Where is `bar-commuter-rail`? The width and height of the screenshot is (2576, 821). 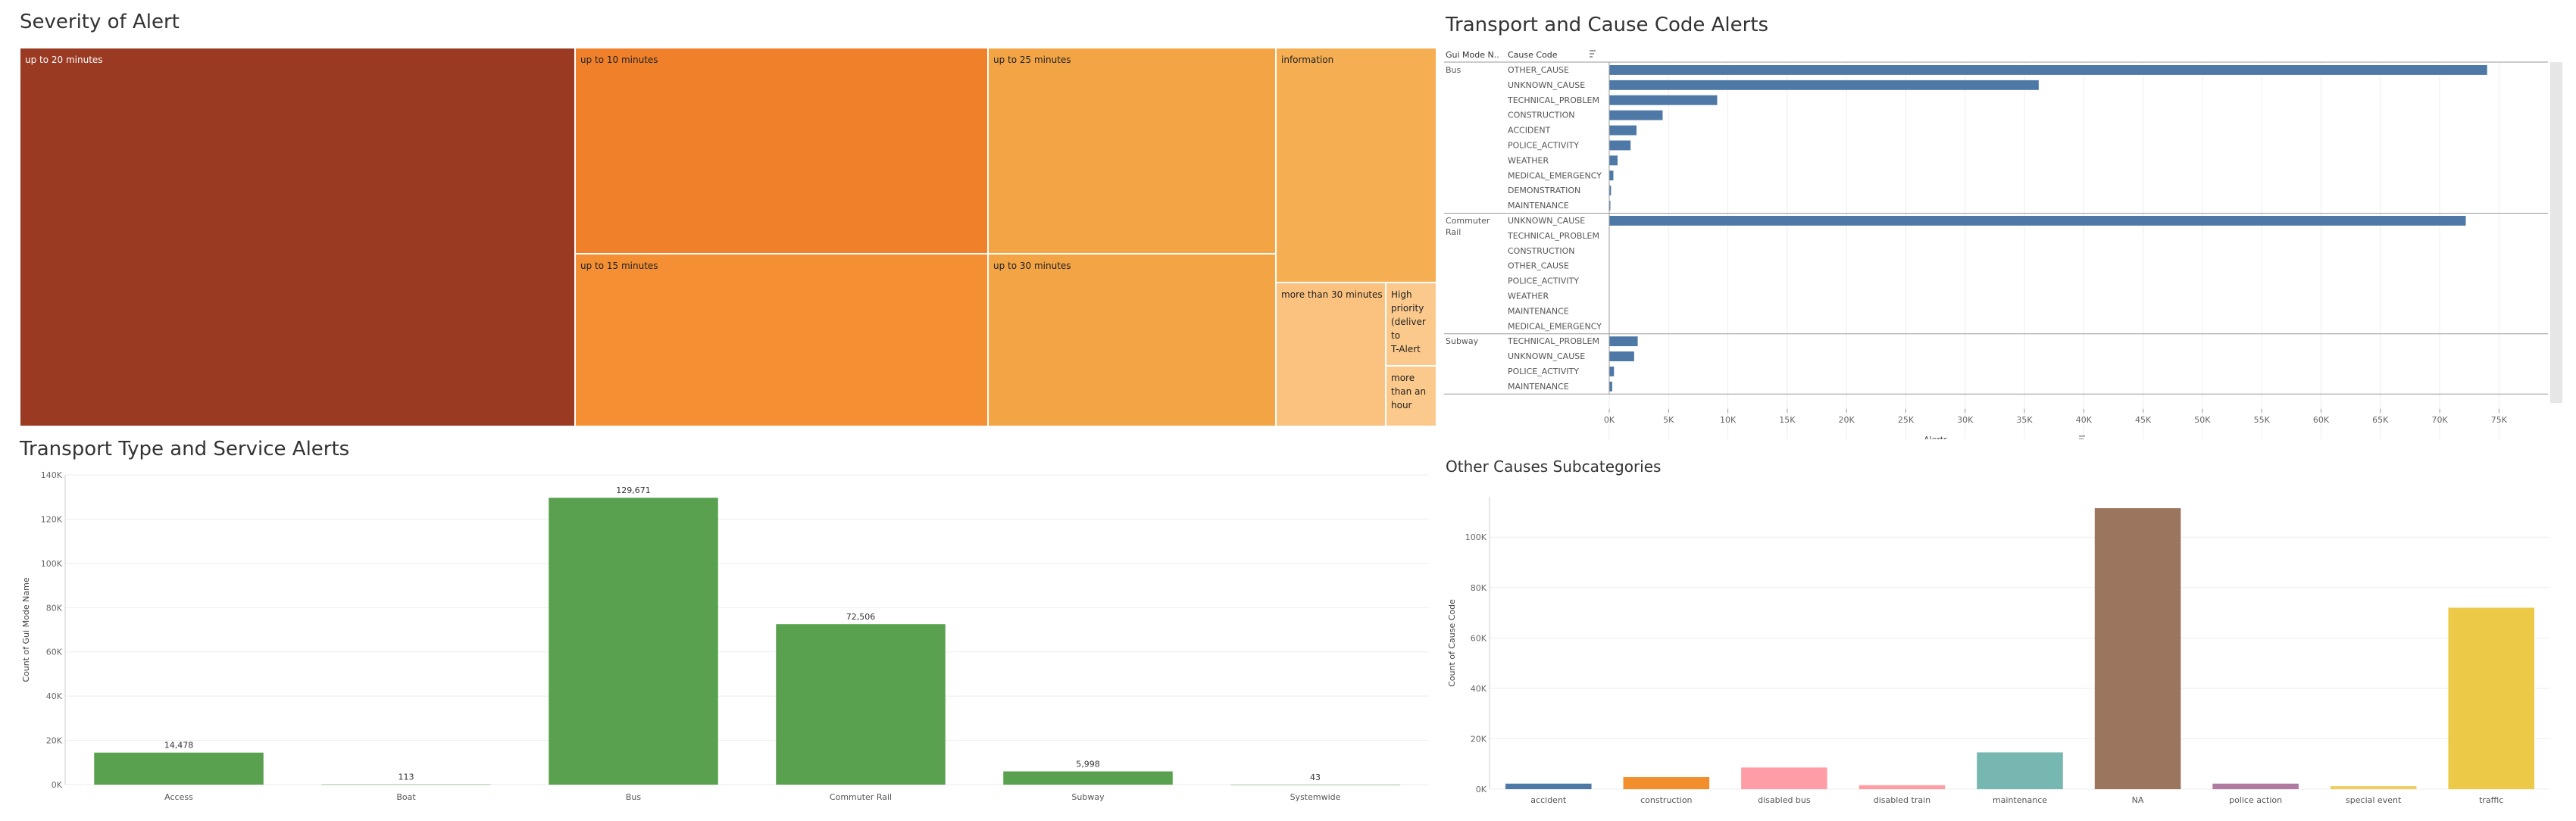
bar-commuter-rail is located at coordinates (861, 704).